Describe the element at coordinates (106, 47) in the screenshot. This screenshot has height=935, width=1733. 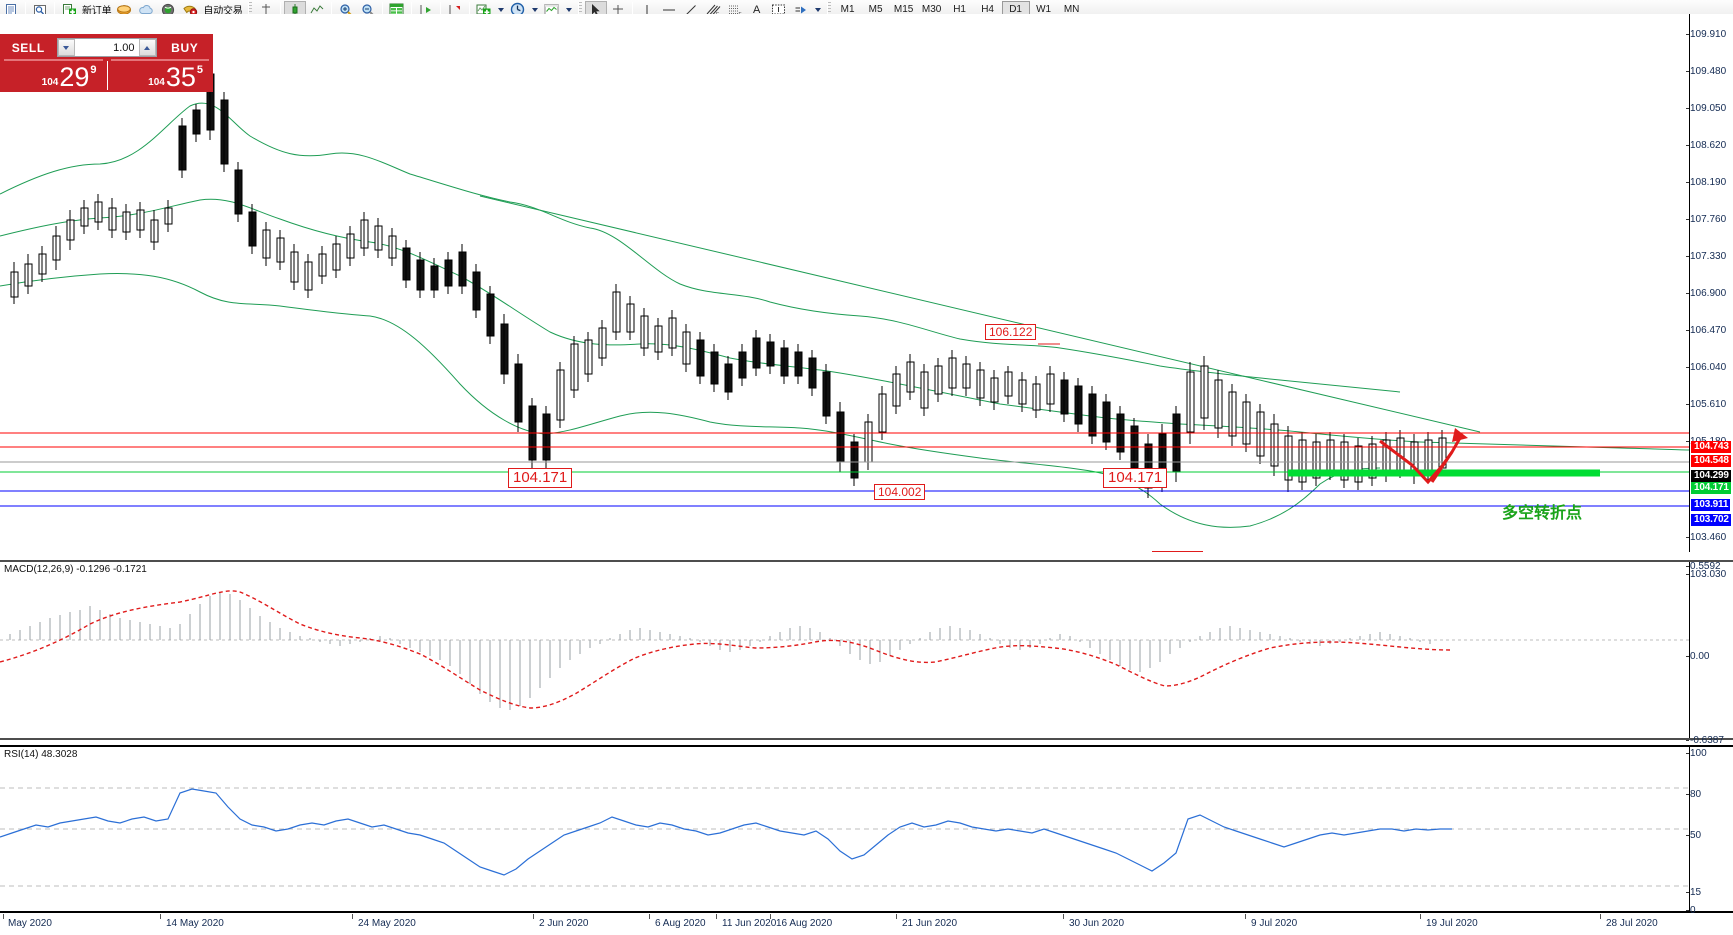
I see `volume-stepper: 1.00` at that location.